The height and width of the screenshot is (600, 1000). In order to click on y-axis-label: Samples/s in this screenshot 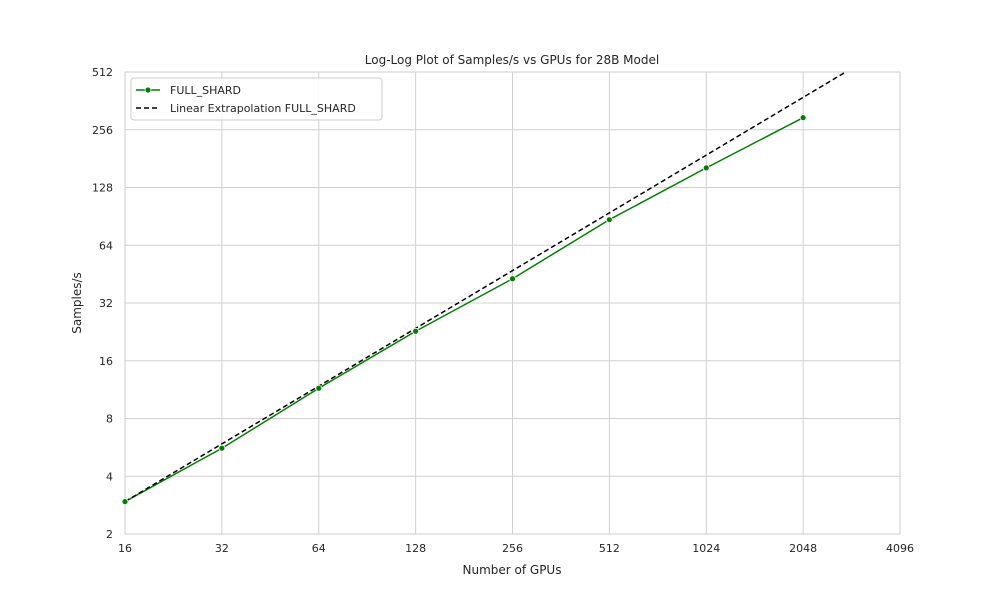, I will do `click(77, 303)`.